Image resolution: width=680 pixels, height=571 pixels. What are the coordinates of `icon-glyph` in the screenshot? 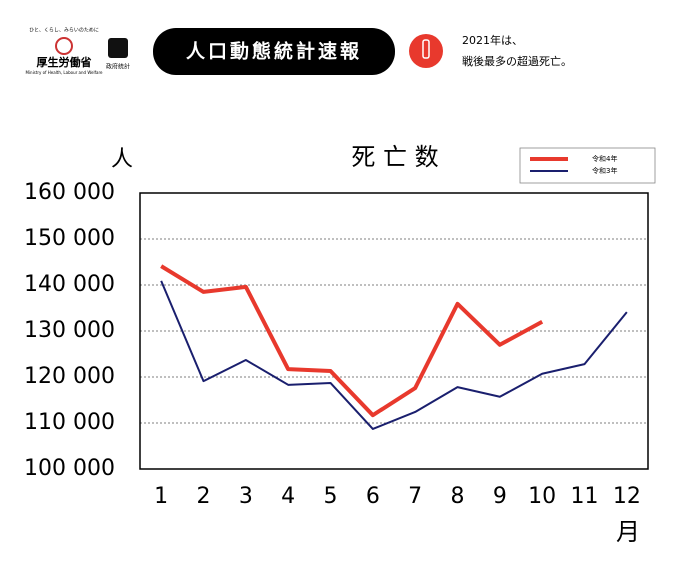 It's located at (426, 49).